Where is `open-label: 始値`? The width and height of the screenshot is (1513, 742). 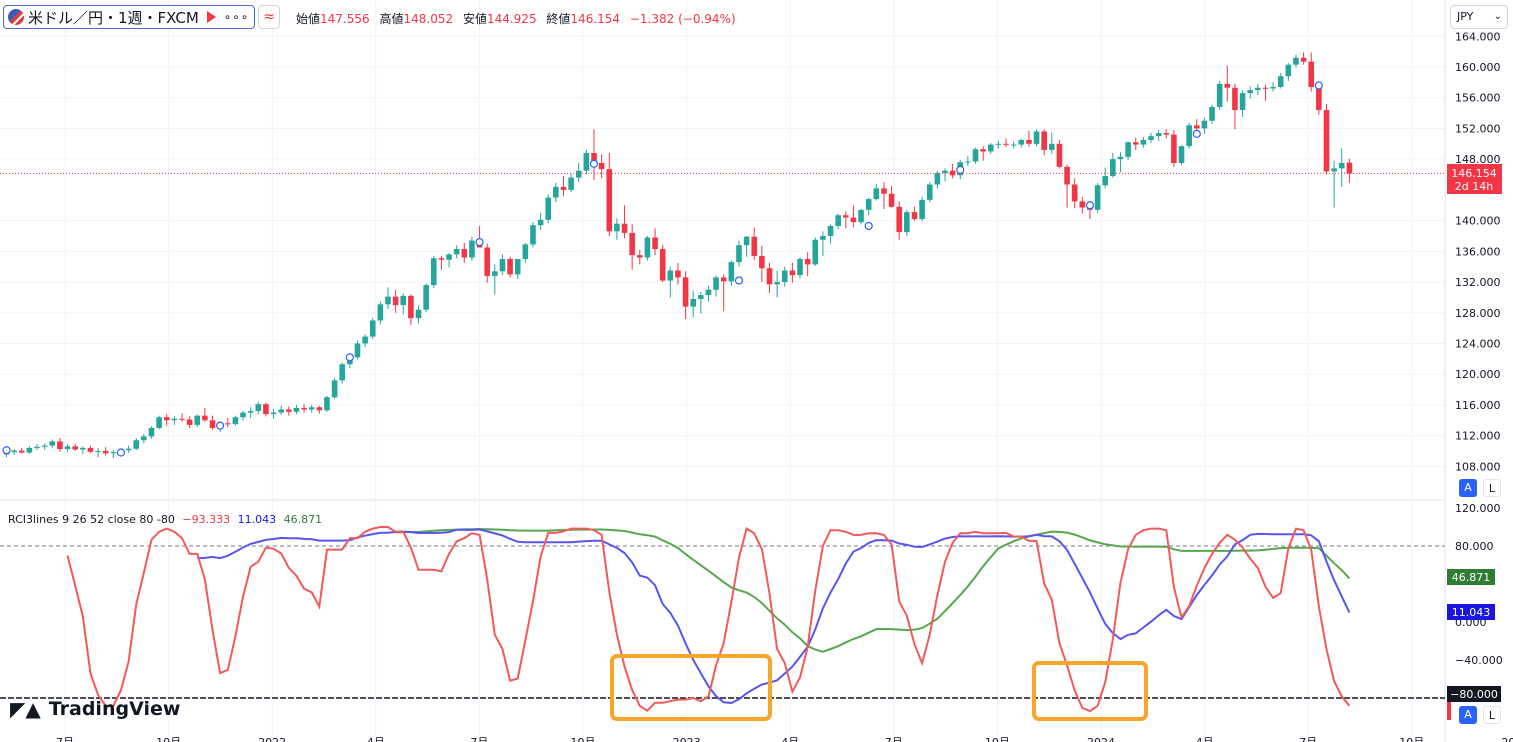 open-label: 始値 is located at coordinates (308, 19).